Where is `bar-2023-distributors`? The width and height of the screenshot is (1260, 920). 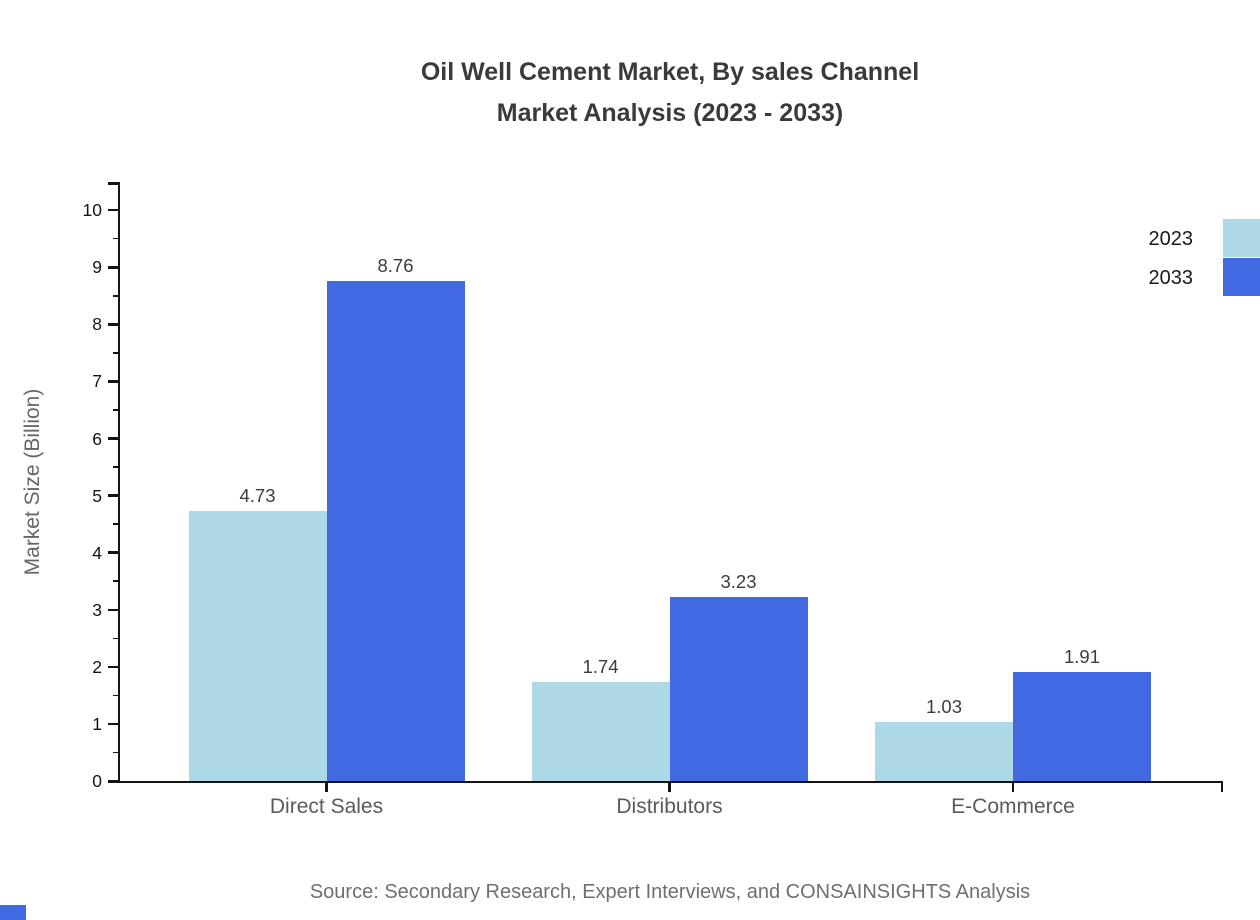 bar-2023-distributors is located at coordinates (600, 731).